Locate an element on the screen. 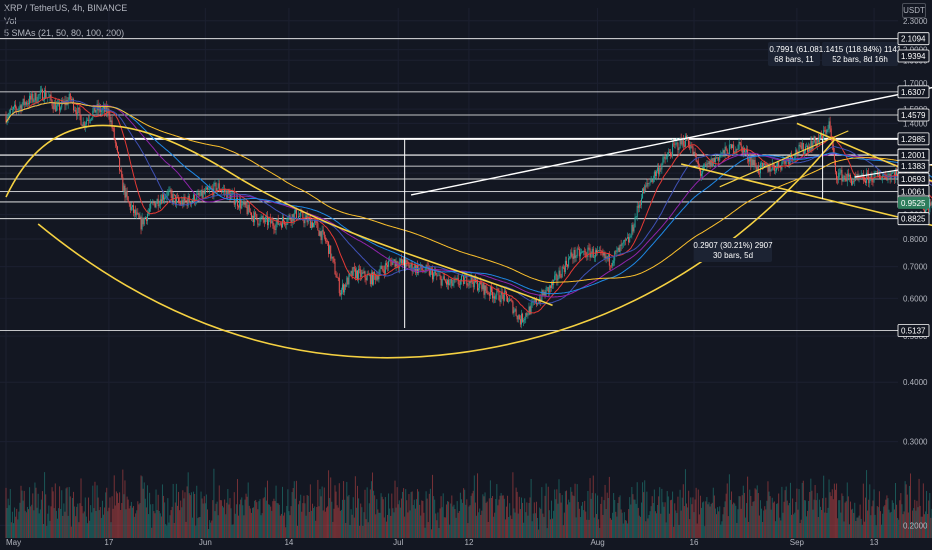 This screenshot has height=550, width=932. y-tick-label: 0.8000 is located at coordinates (915, 239).